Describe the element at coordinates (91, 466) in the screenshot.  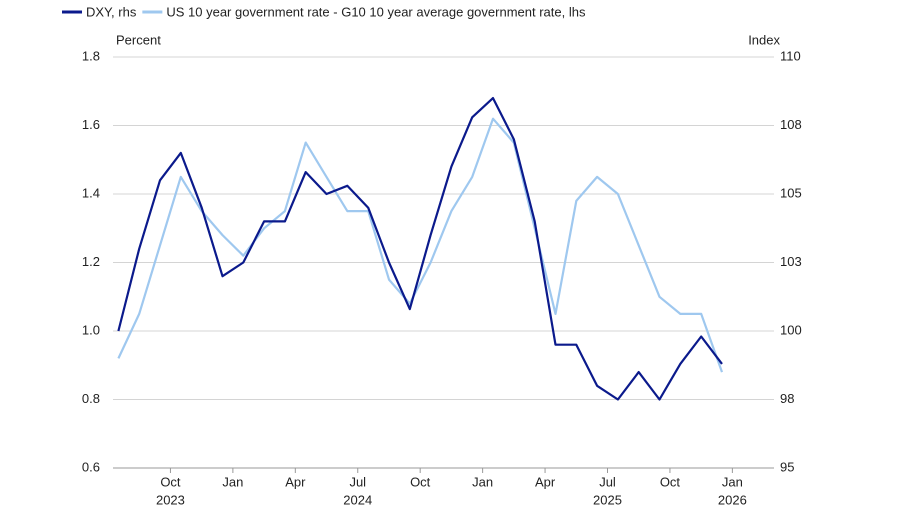
I see `y-tick-label: 0.6` at that location.